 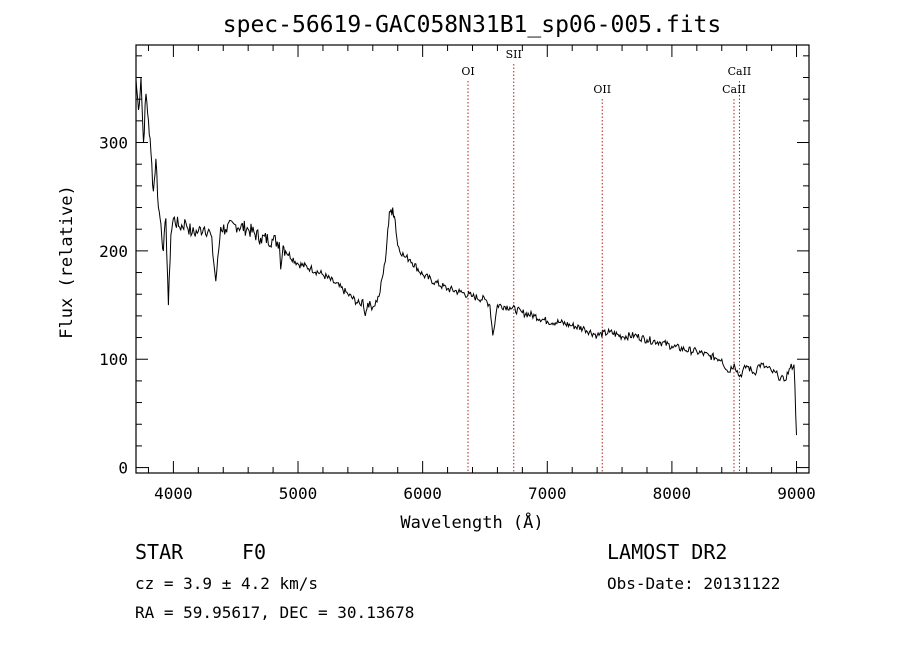 What do you see at coordinates (113, 359) in the screenshot?
I see `y-tick-label: 100` at bounding box center [113, 359].